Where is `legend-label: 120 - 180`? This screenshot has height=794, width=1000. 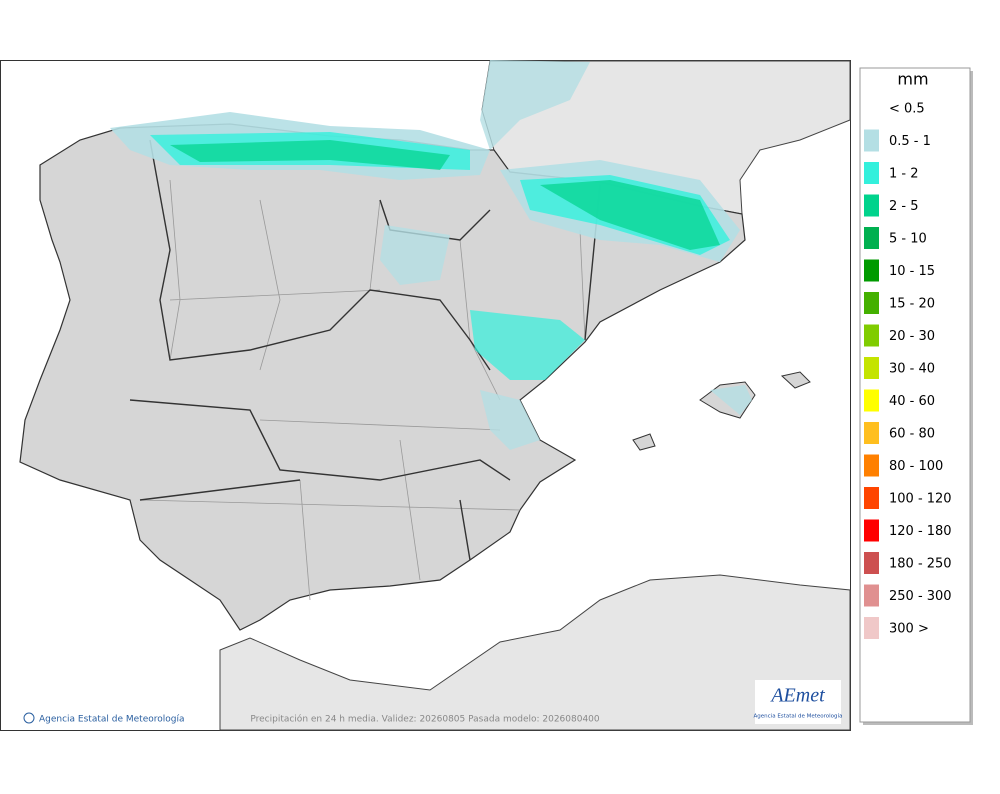 legend-label: 120 - 180 is located at coordinates (920, 531).